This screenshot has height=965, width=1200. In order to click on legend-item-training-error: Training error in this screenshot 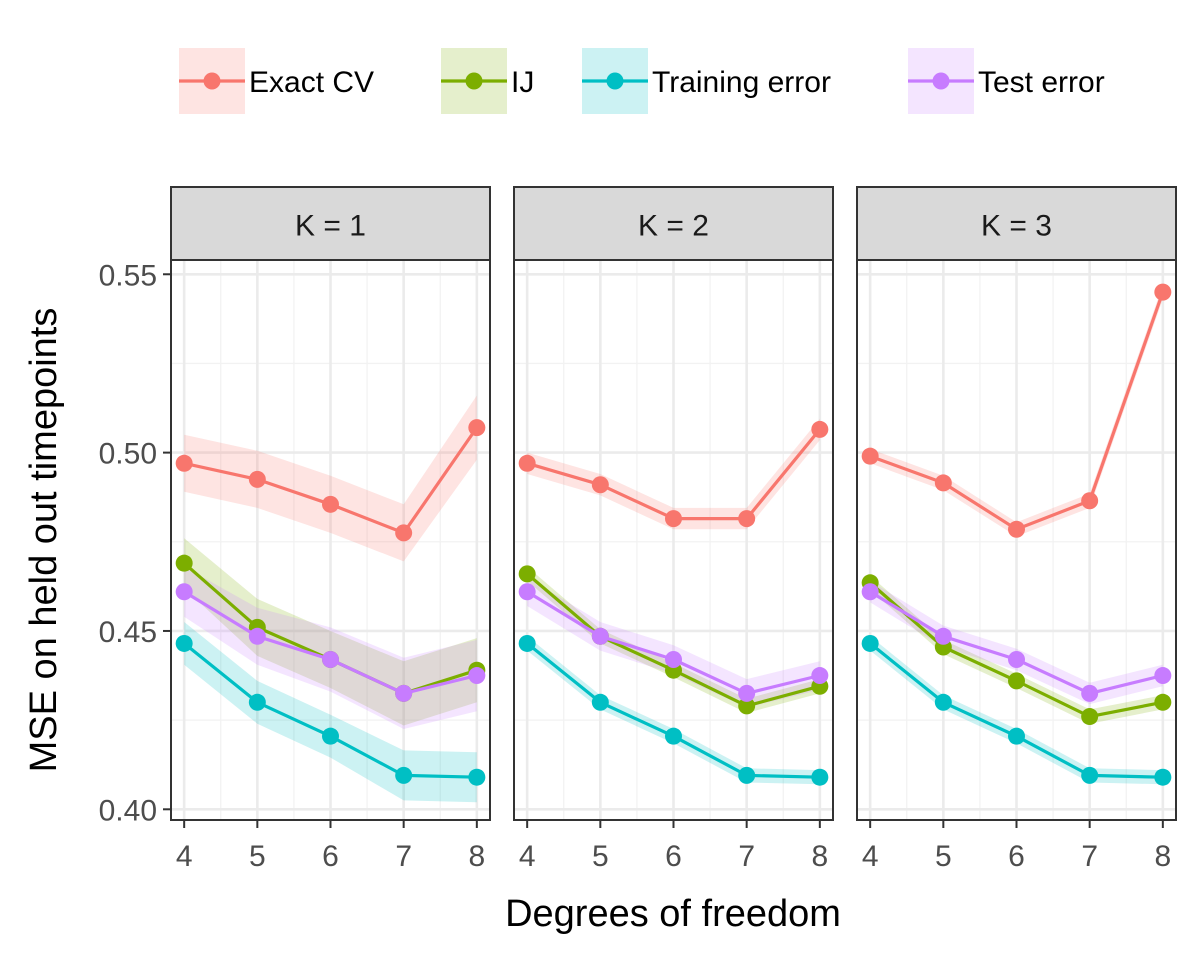, I will do `click(706, 81)`.